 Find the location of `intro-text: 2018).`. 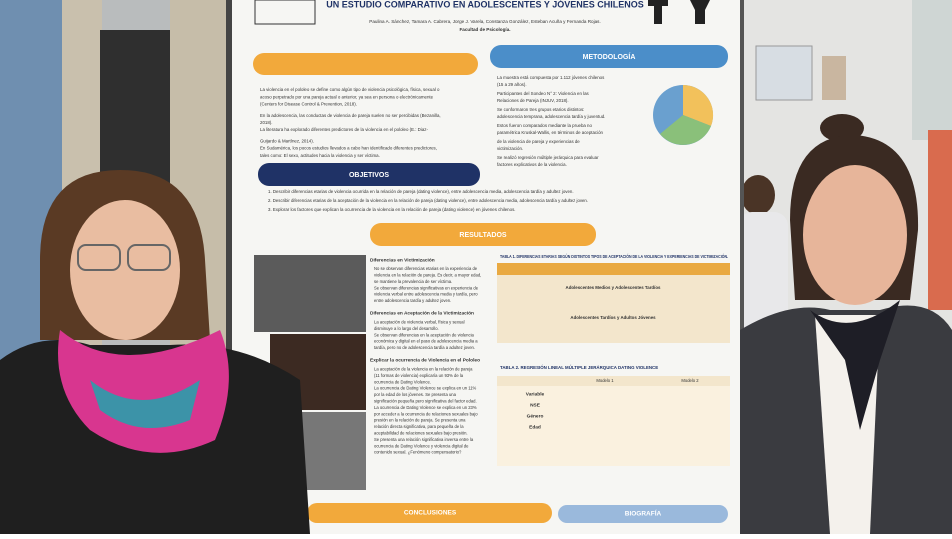

intro-text: 2018). is located at coordinates (266, 122).